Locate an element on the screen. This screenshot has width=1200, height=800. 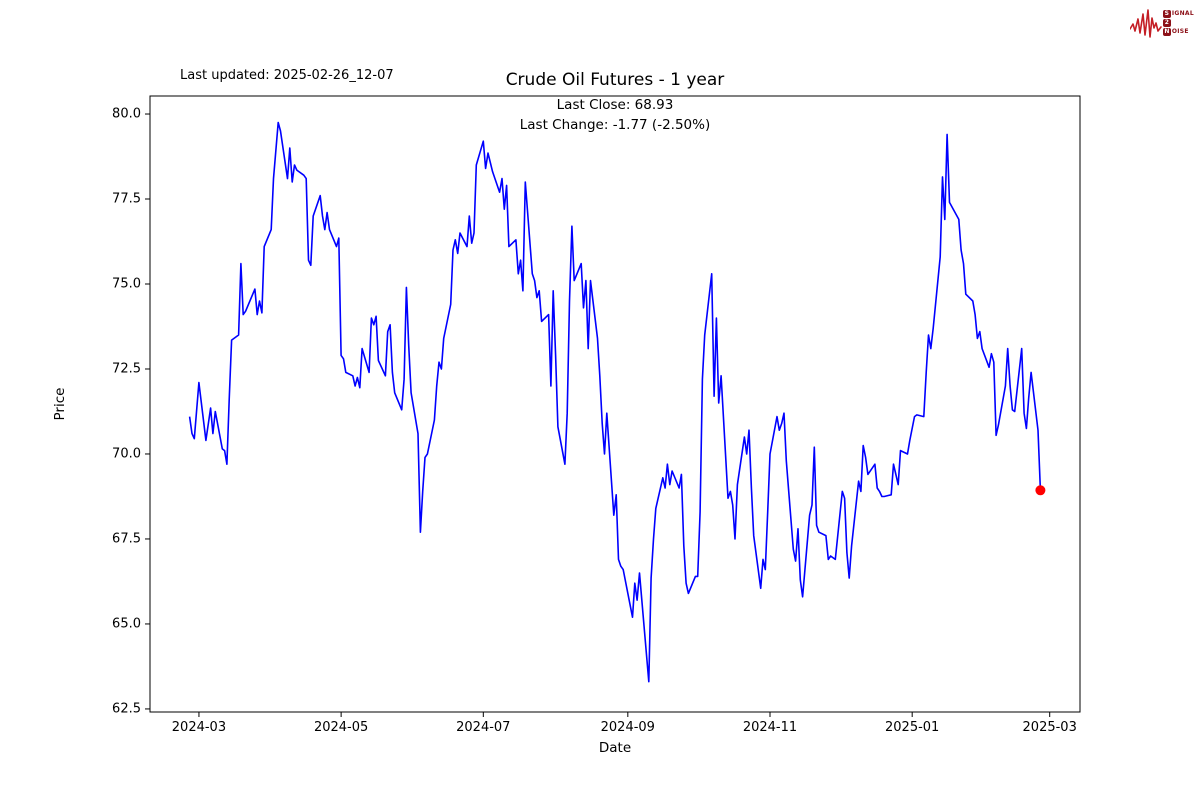
logo-row-signal: S IGNAL is located at coordinates (1178, 14).